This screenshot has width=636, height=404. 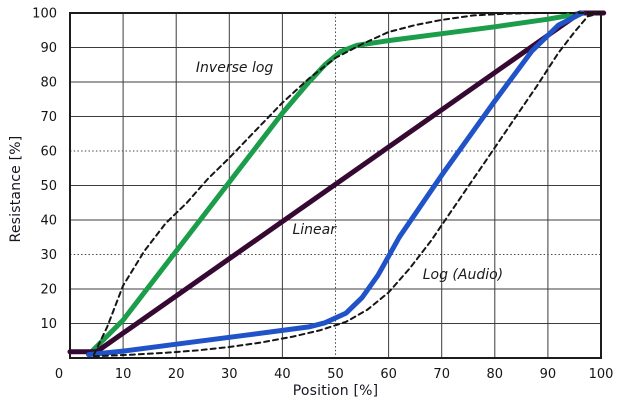 What do you see at coordinates (463, 275) in the screenshot?
I see `annotation-log-audio: Log (Audio)` at bounding box center [463, 275].